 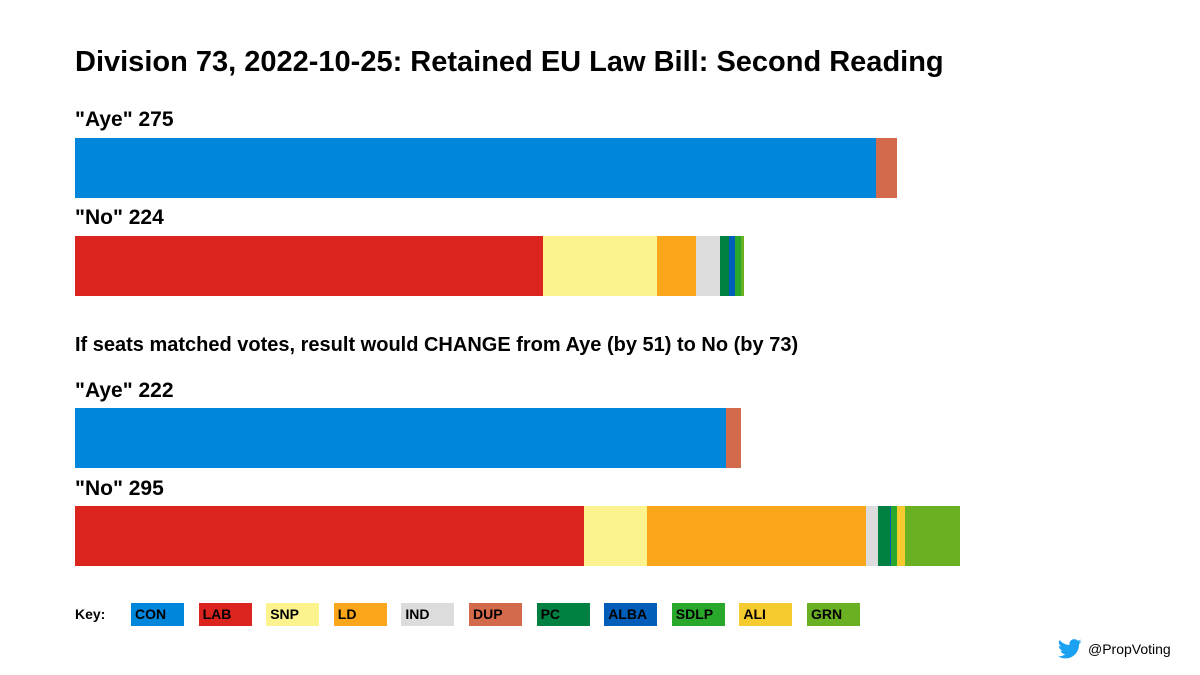 I want to click on actual-no-segment-alba, so click(x=732, y=266).